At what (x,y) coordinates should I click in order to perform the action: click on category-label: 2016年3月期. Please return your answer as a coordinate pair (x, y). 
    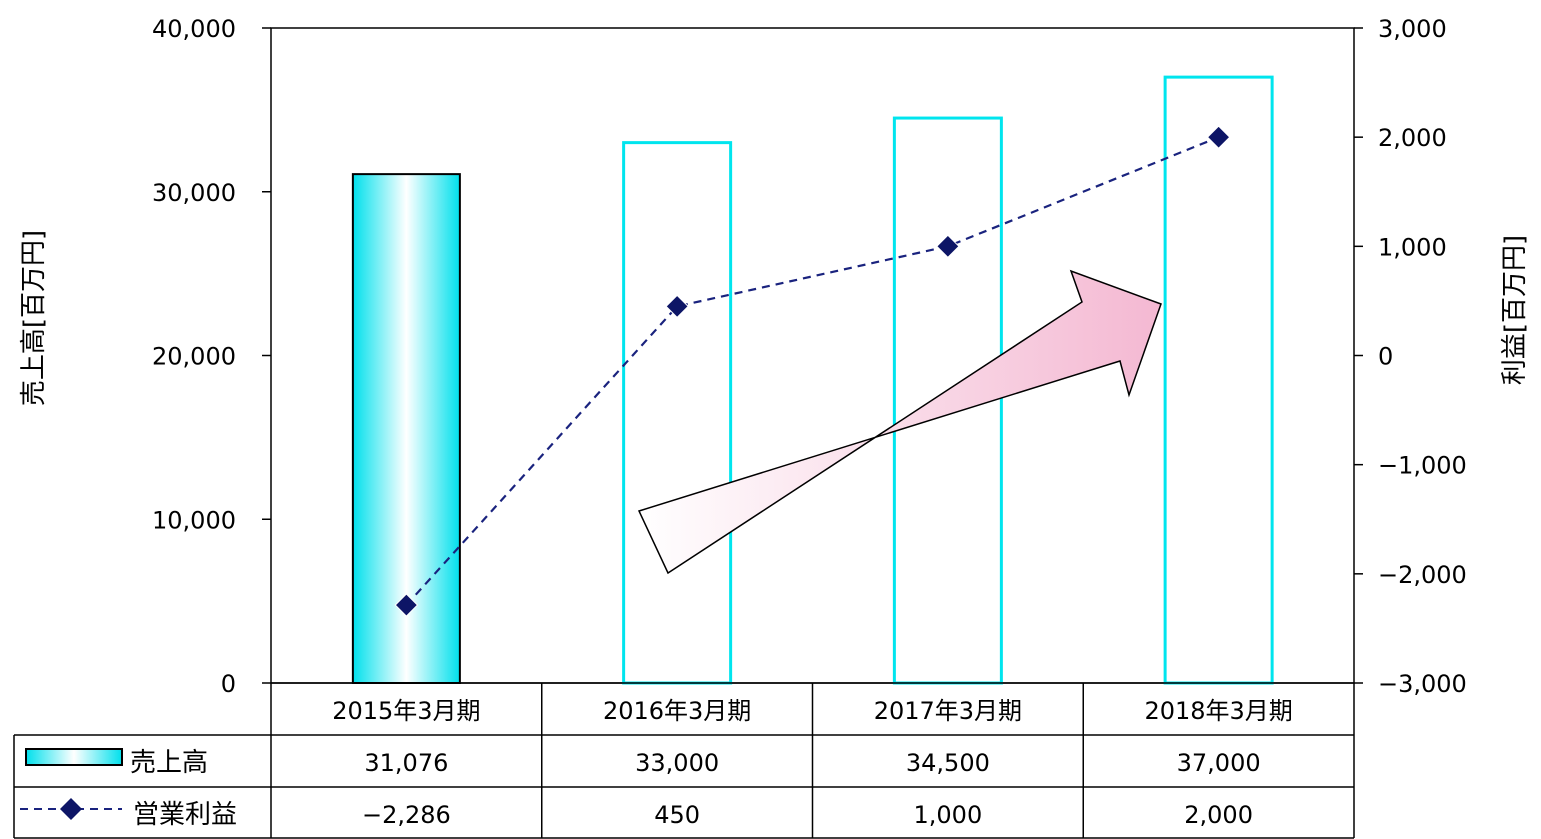
    Looking at the image, I should click on (677, 711).